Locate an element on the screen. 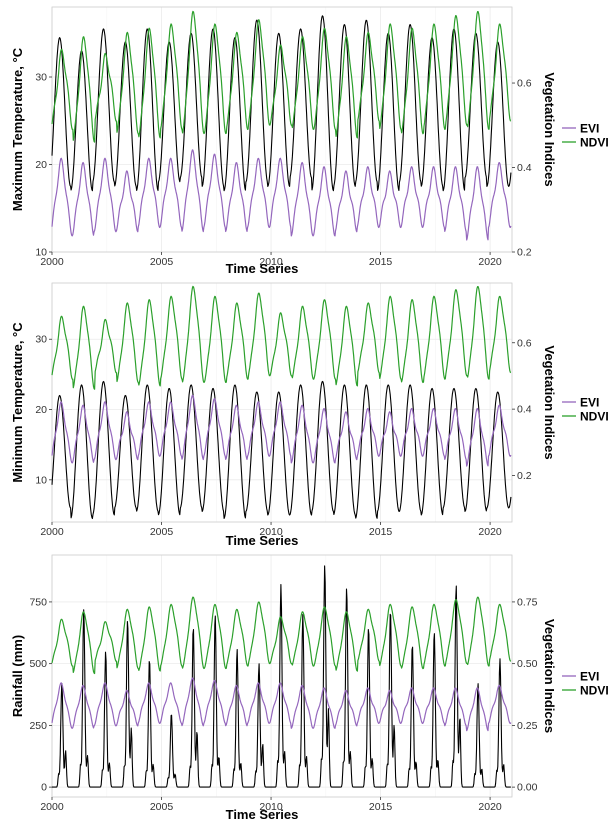 The height and width of the screenshot is (823, 616). y-tick-label: 250 is located at coordinates (38, 726).